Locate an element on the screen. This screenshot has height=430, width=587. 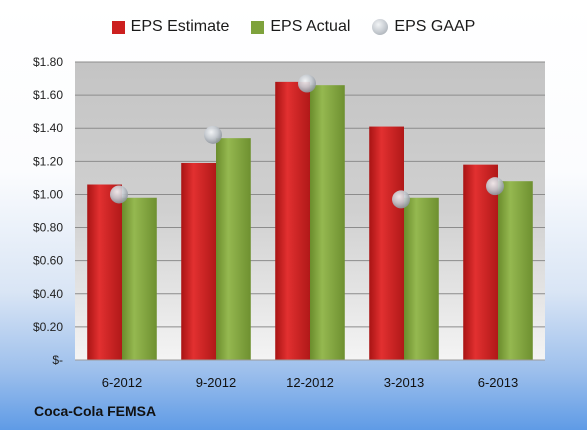
y-tick-label: $1.80 is located at coordinates (48, 62).